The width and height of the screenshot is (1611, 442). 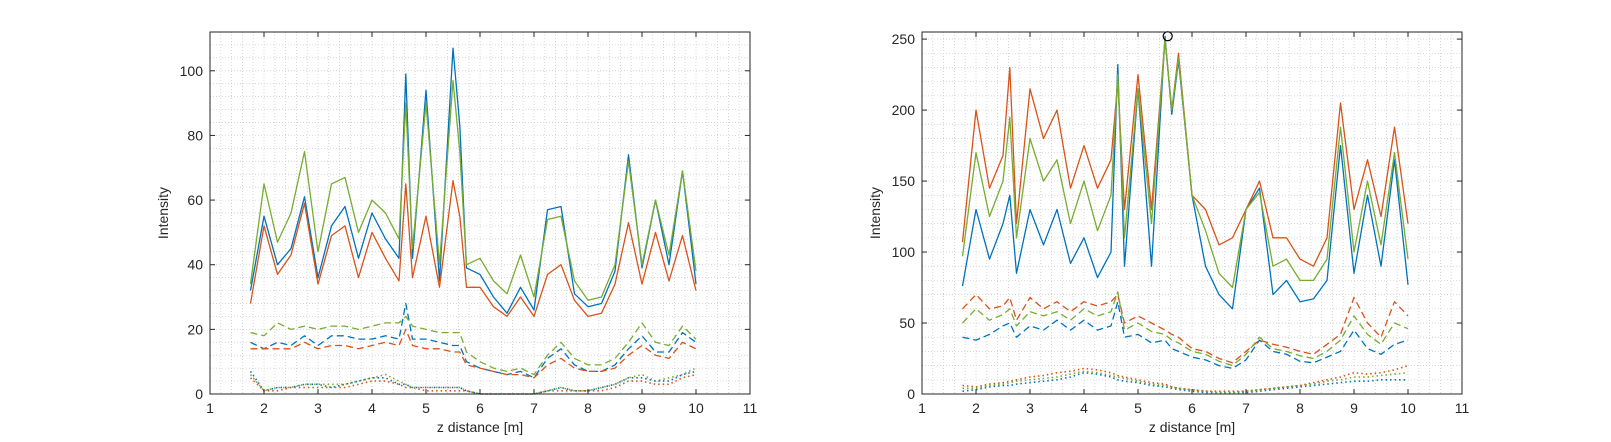 I want to click on series-green-solid-line, so click(x=473, y=190).